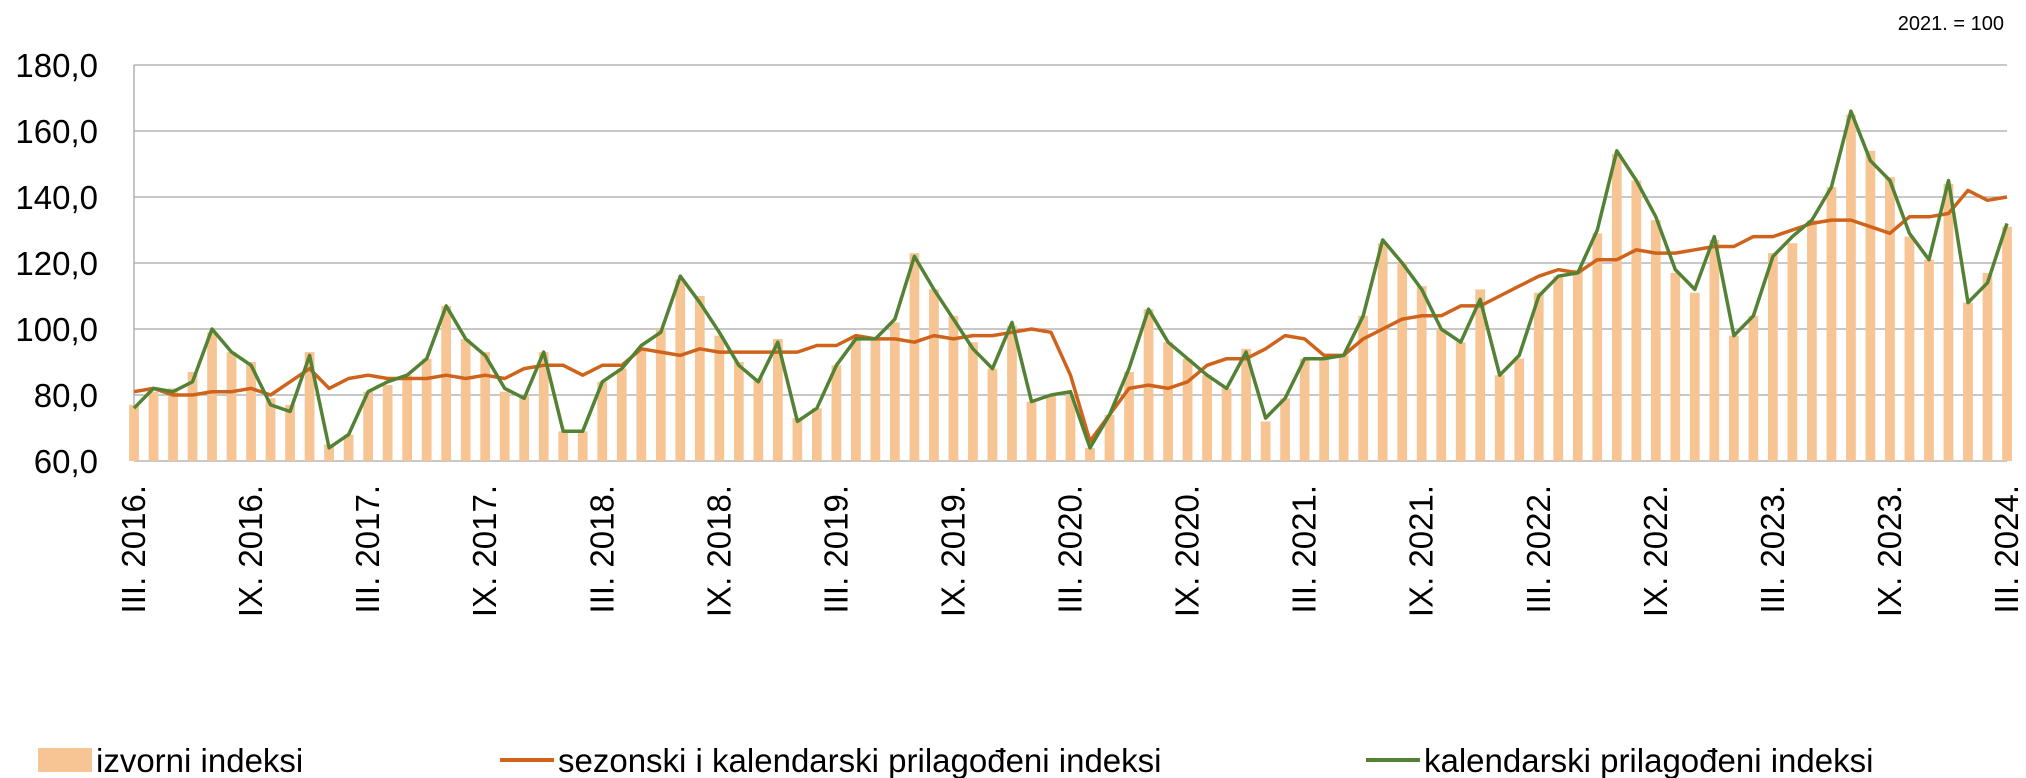  Describe the element at coordinates (1538, 549) in the screenshot. I see `x-tick-label: III. 2022.` at that location.